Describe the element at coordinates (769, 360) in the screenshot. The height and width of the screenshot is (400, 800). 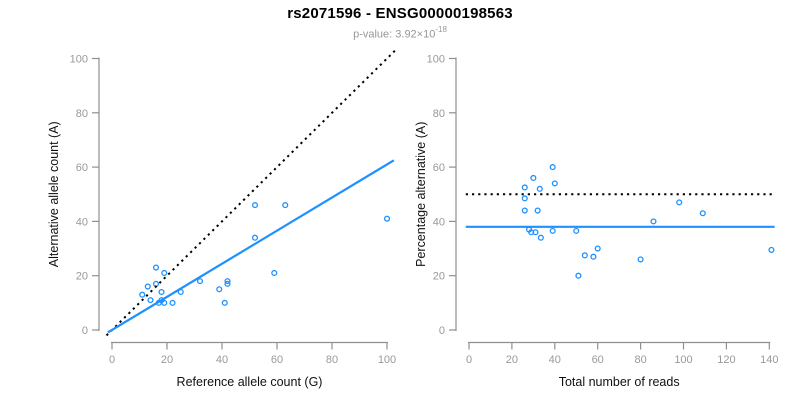
I see `x-tick-label: 140` at that location.